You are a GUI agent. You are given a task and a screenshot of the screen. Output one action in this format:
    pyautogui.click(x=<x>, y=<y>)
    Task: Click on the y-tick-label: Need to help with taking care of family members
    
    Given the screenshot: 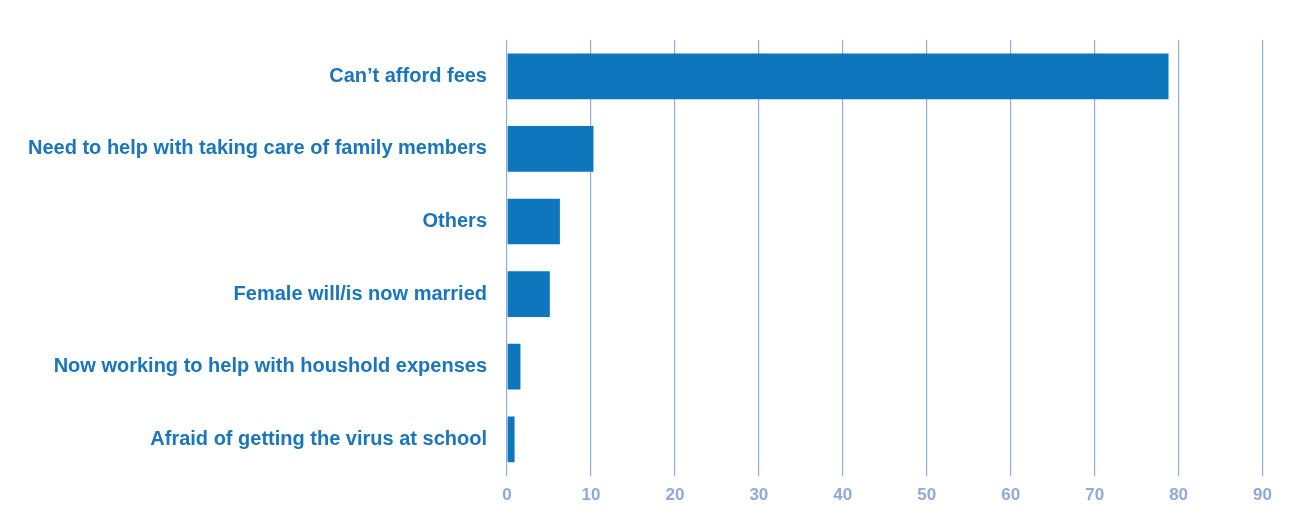 What is the action you would take?
    pyautogui.click(x=257, y=147)
    